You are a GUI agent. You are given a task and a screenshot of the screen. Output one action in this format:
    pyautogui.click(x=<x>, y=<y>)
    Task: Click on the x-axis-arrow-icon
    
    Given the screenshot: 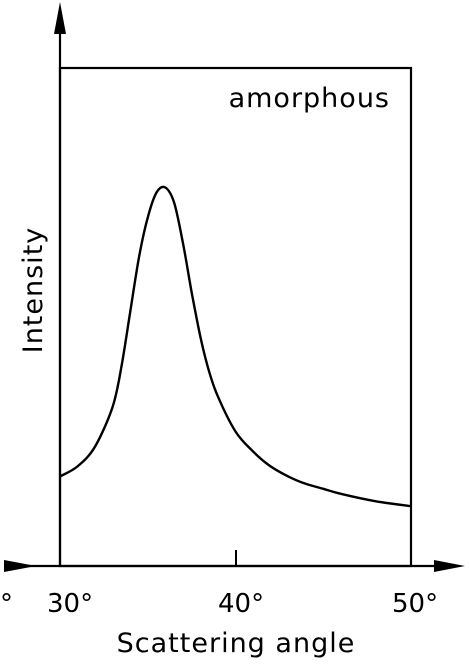 What is the action you would take?
    pyautogui.click(x=449, y=566)
    